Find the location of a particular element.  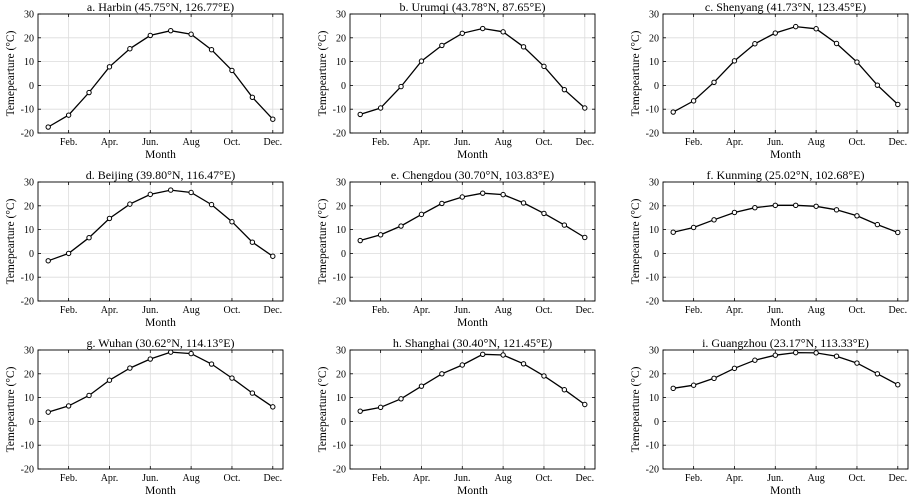

chart-title: h. Shanghai (30.40°N, 121.45°E) is located at coordinates (472, 343).